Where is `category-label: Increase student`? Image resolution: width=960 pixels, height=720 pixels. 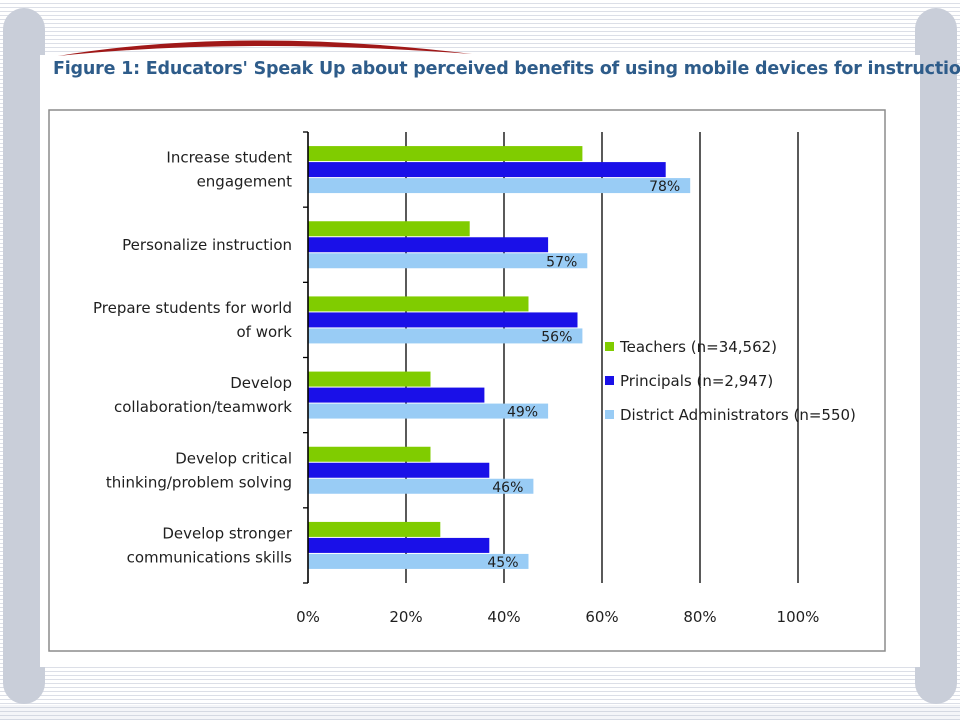
category-label: Increase student is located at coordinates (229, 158).